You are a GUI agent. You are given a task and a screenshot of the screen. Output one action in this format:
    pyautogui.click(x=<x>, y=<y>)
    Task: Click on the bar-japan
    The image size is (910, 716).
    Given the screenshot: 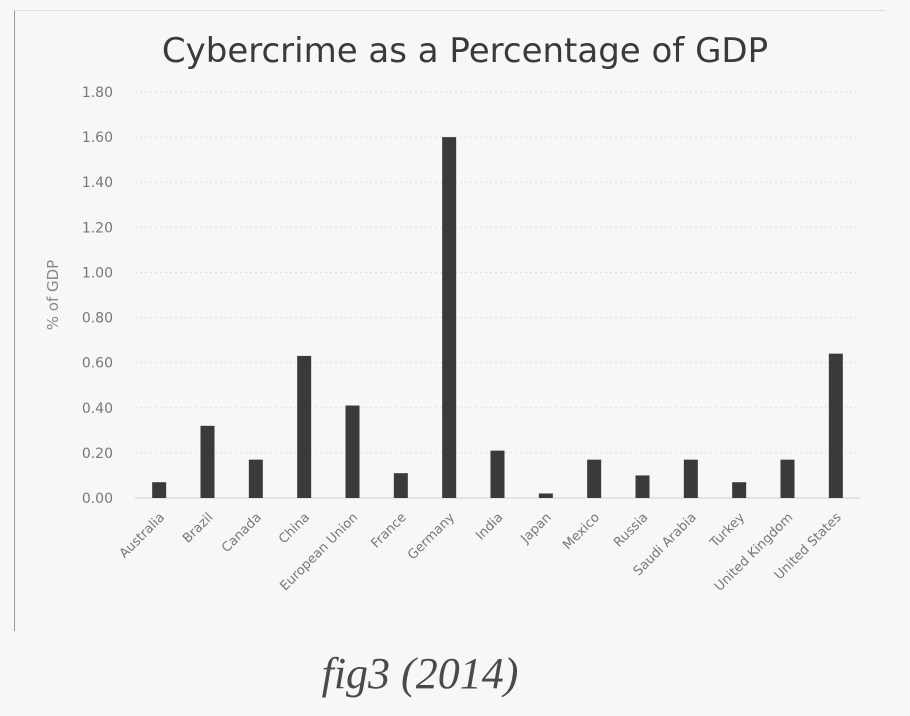 What is the action you would take?
    pyautogui.click(x=545, y=495)
    